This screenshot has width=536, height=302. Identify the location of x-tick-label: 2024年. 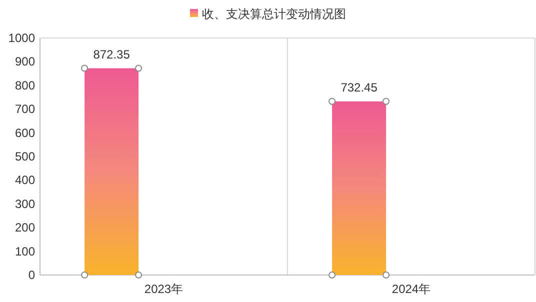
(411, 289).